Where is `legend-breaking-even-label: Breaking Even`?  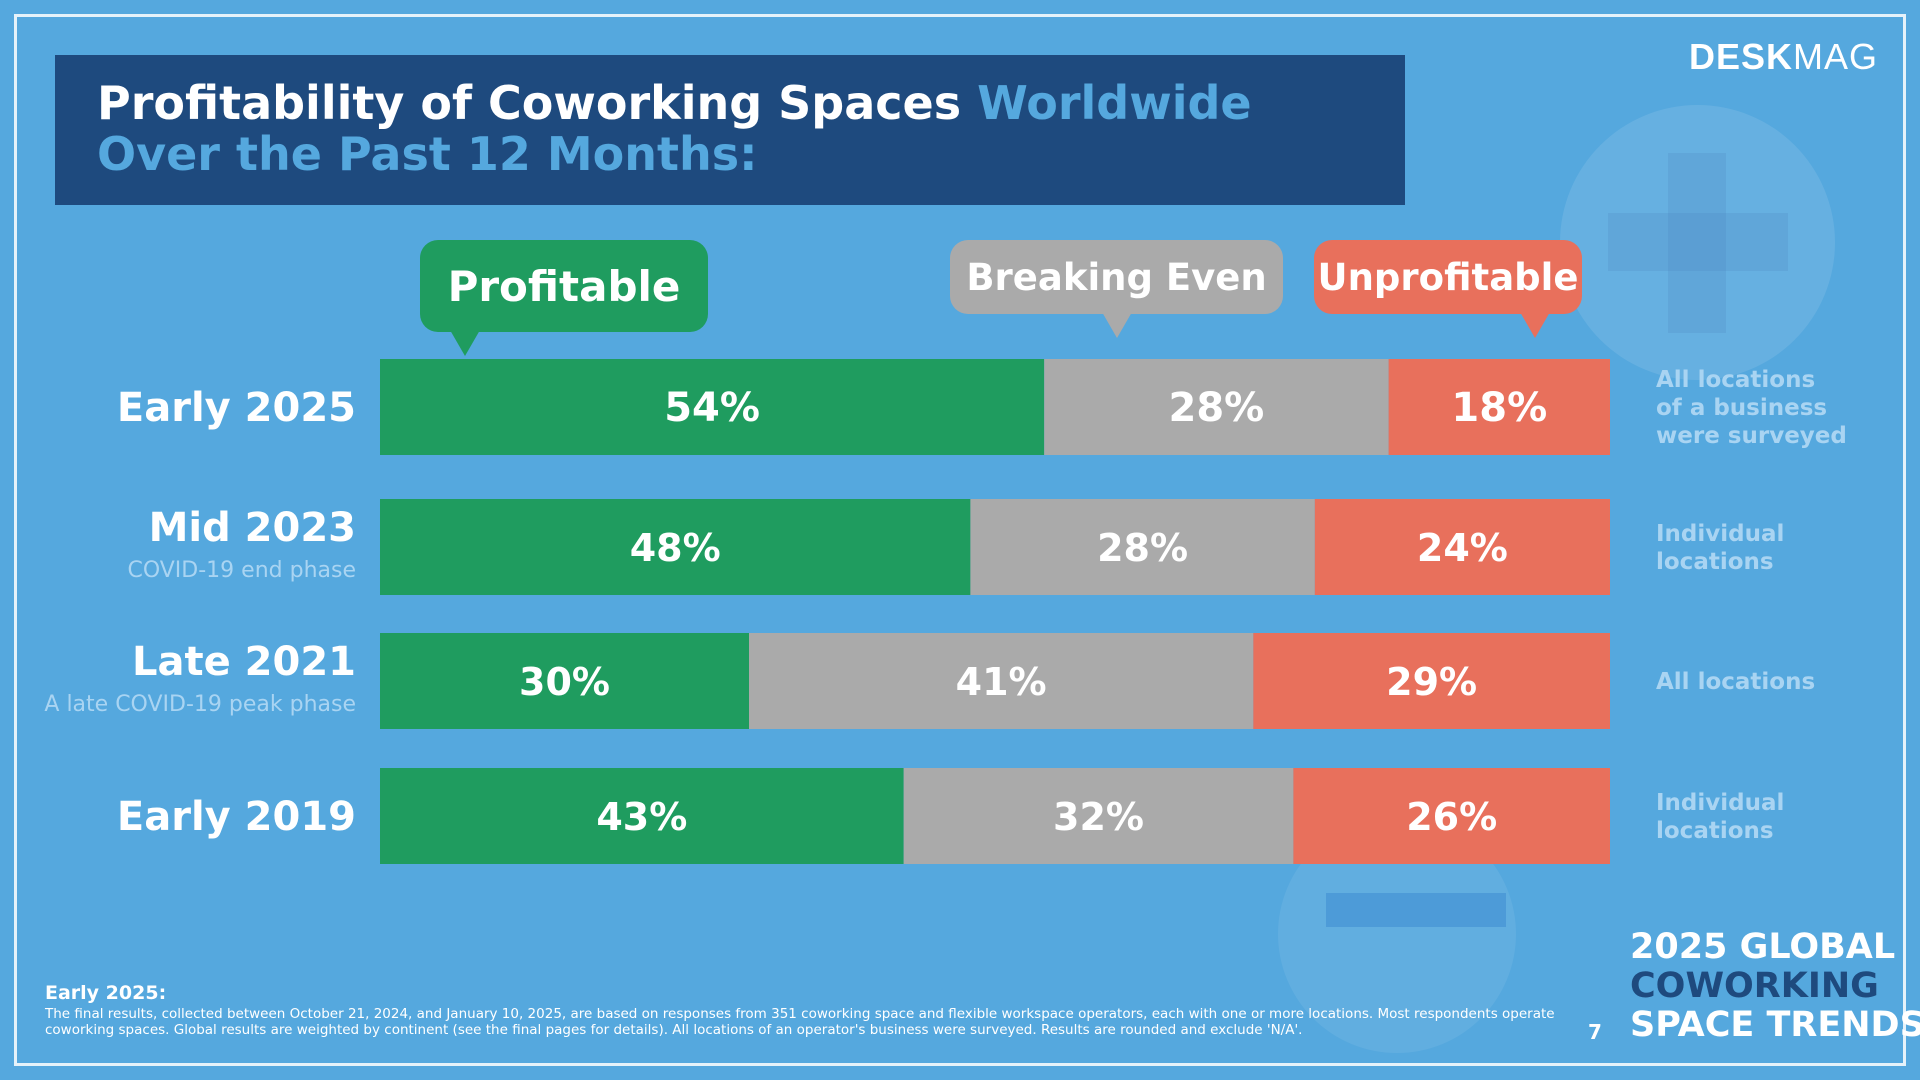 legend-breaking-even-label: Breaking Even is located at coordinates (1116, 277).